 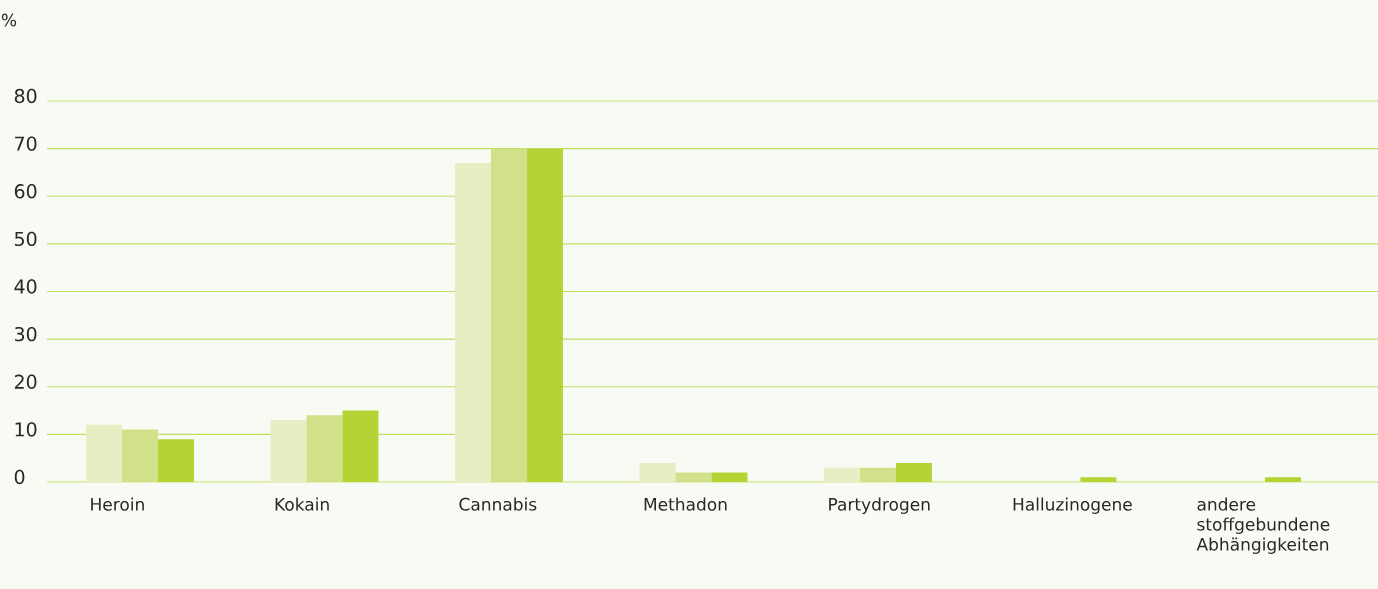 What do you see at coordinates (25, 286) in the screenshot?
I see `y-tick-label: 40` at bounding box center [25, 286].